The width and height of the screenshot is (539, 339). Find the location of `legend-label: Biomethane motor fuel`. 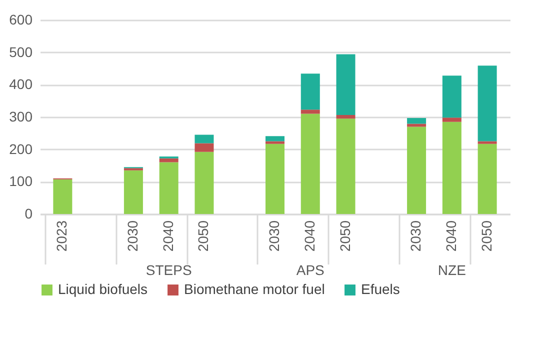

legend-label: Biomethane motor fuel is located at coordinates (254, 289).